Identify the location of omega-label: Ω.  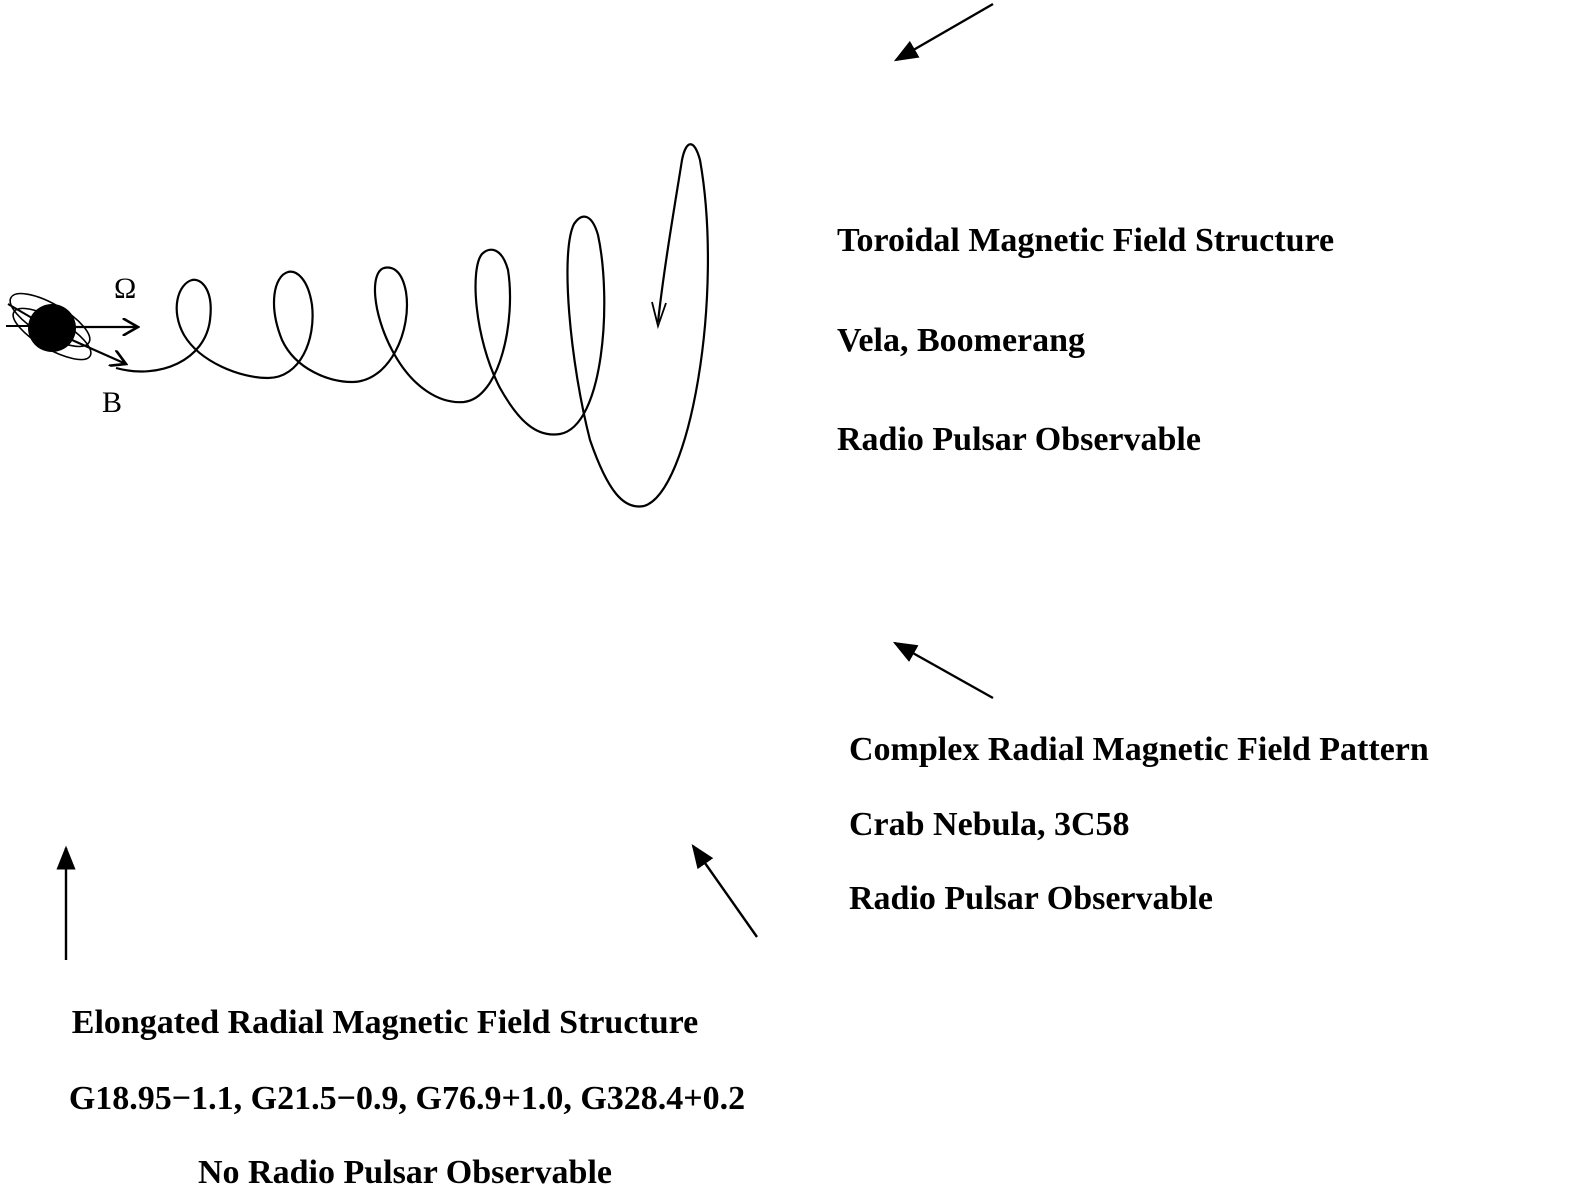
(125, 288).